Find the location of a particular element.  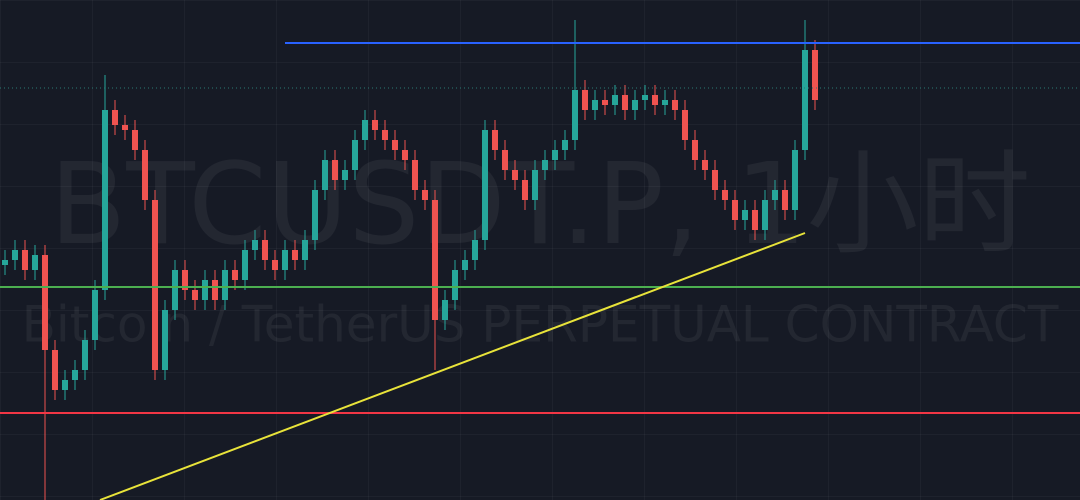

watermark-subtitle: Bitcoin / TetherUS PERPETUAL CONTRACT is located at coordinates (540, 325).